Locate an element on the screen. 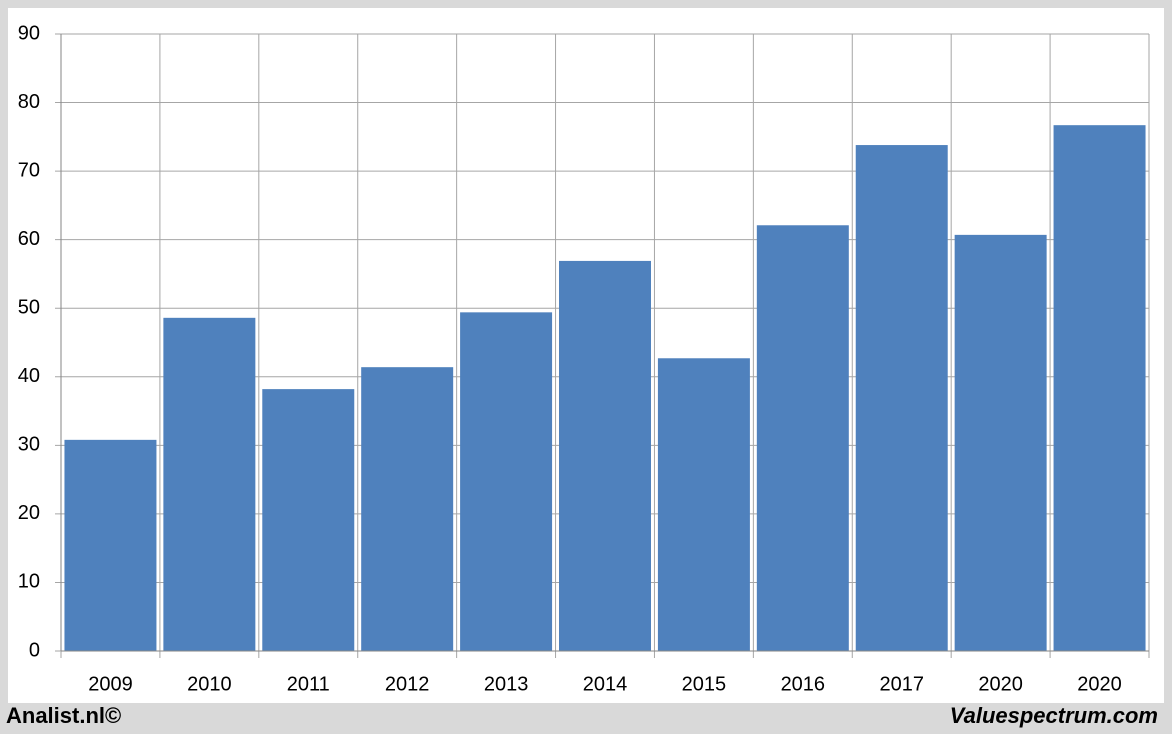 This screenshot has width=1172, height=734. y-tick-label: 70 is located at coordinates (29, 170).